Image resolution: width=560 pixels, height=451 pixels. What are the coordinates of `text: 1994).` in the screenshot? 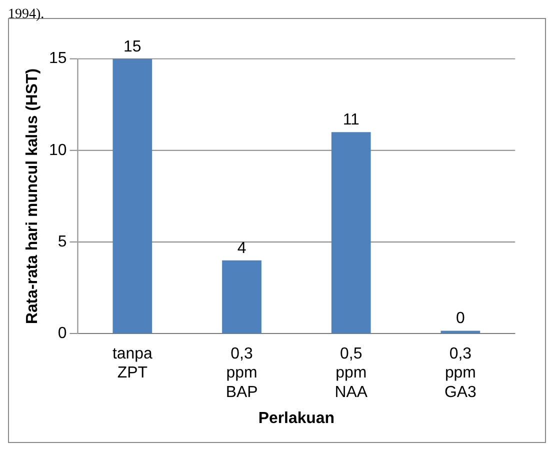 It's located at (26, 14).